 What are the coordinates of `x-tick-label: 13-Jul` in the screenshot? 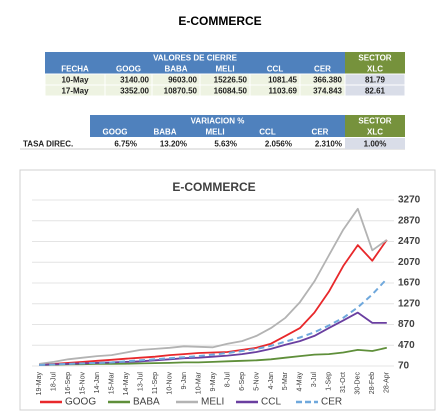 It's located at (140, 382).